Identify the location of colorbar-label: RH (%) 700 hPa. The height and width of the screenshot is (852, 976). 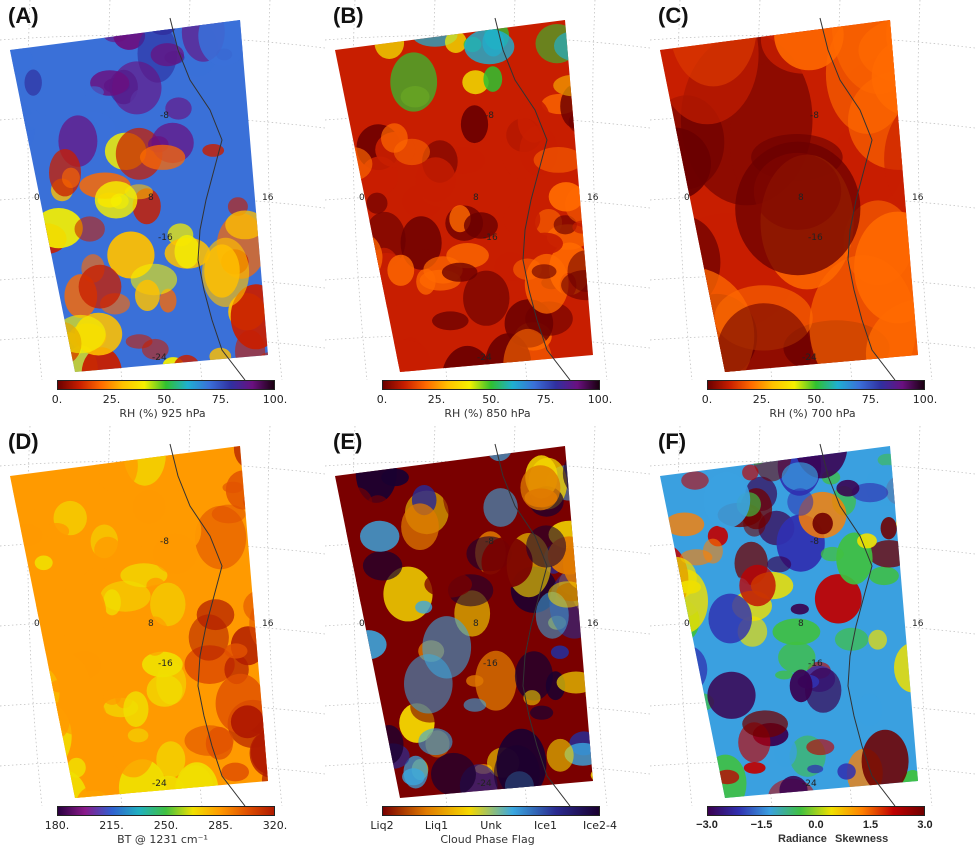
(812, 413).